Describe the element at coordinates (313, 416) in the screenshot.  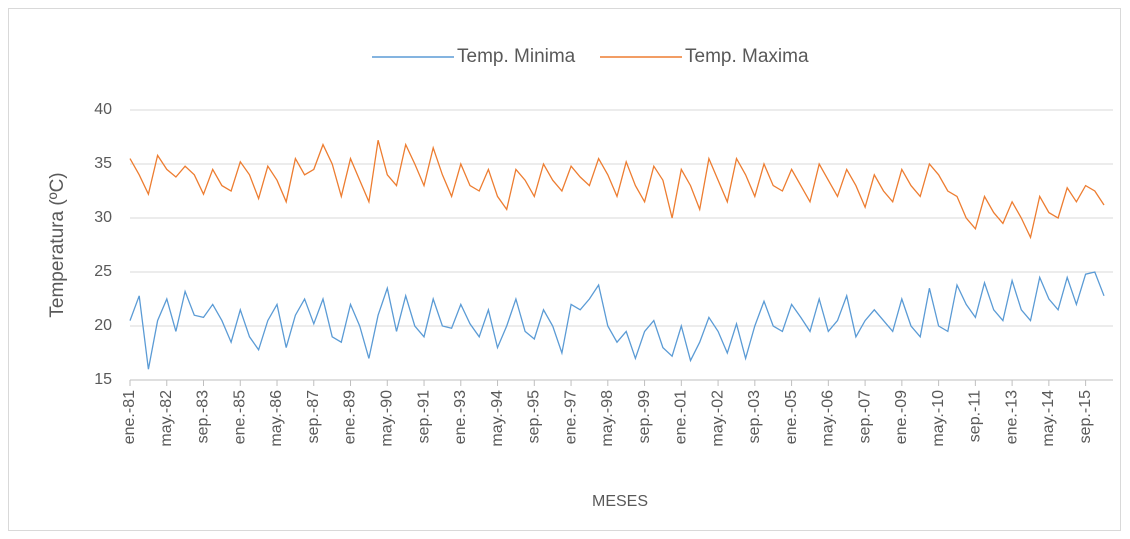
I see `x-tick-label: sep.-87` at that location.